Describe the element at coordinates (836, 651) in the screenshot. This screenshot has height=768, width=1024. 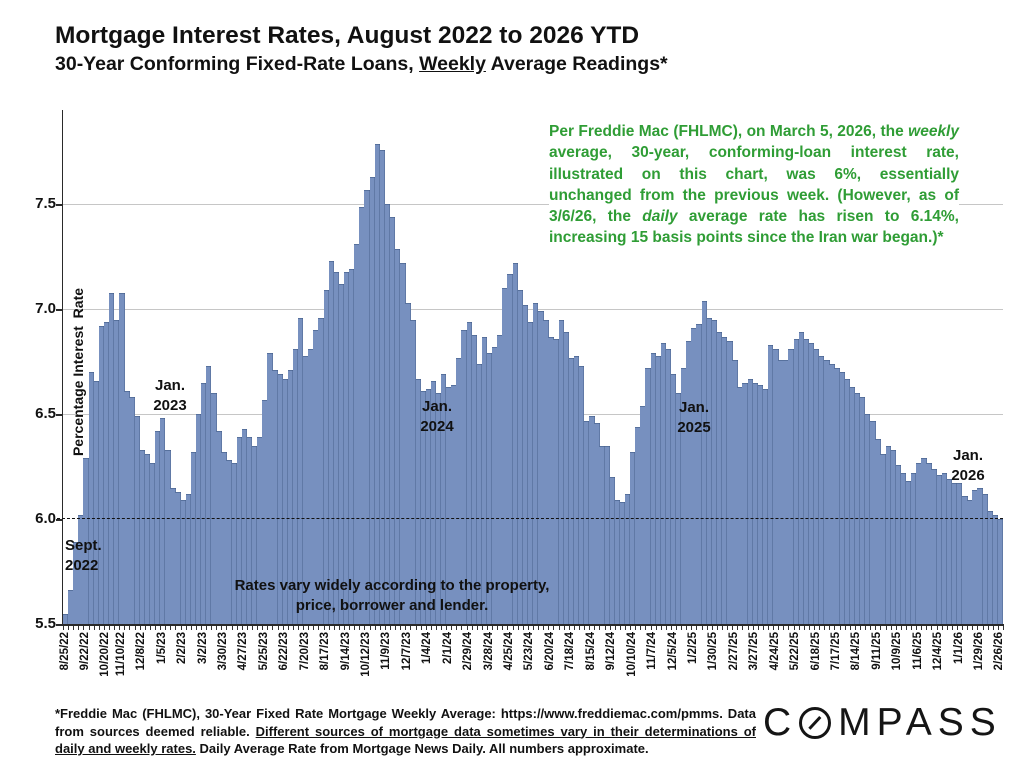
I see `x-axis-tick-label: 7/17/25` at that location.